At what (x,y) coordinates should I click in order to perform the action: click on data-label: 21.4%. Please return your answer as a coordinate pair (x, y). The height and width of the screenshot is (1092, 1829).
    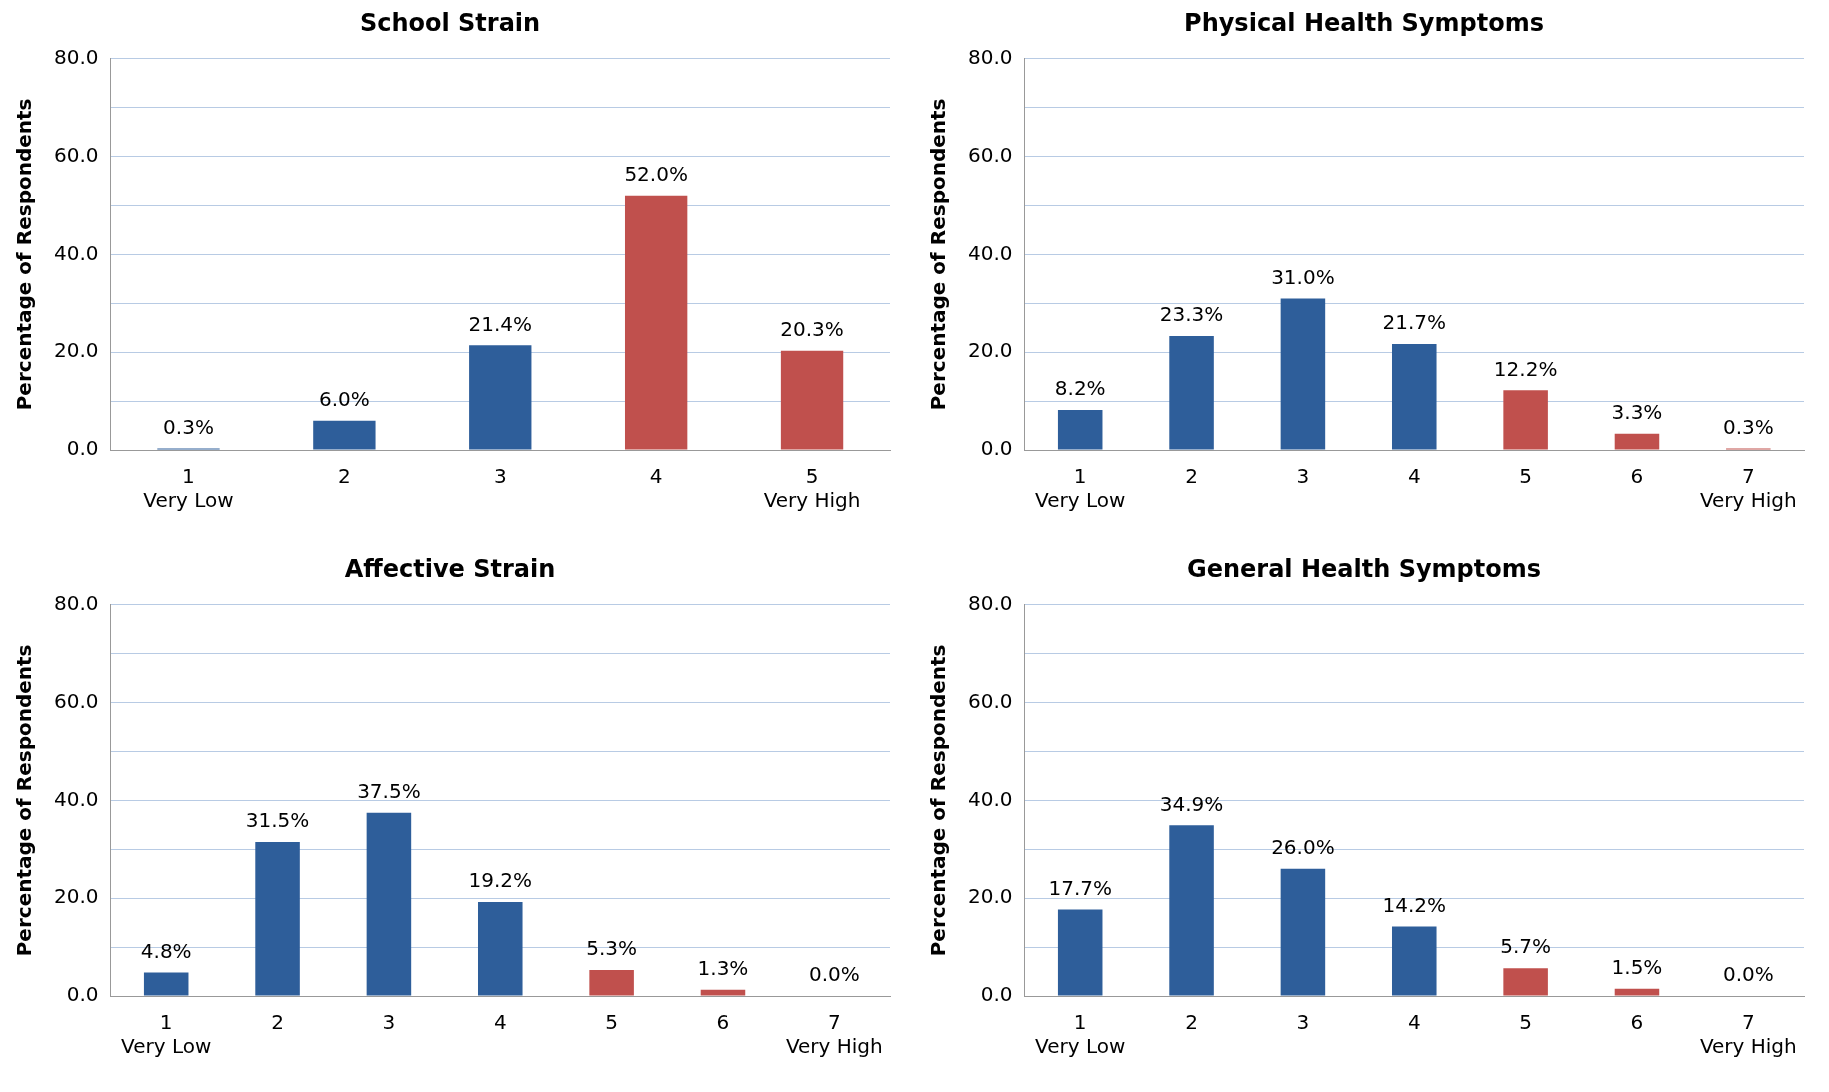
    Looking at the image, I should click on (500, 323).